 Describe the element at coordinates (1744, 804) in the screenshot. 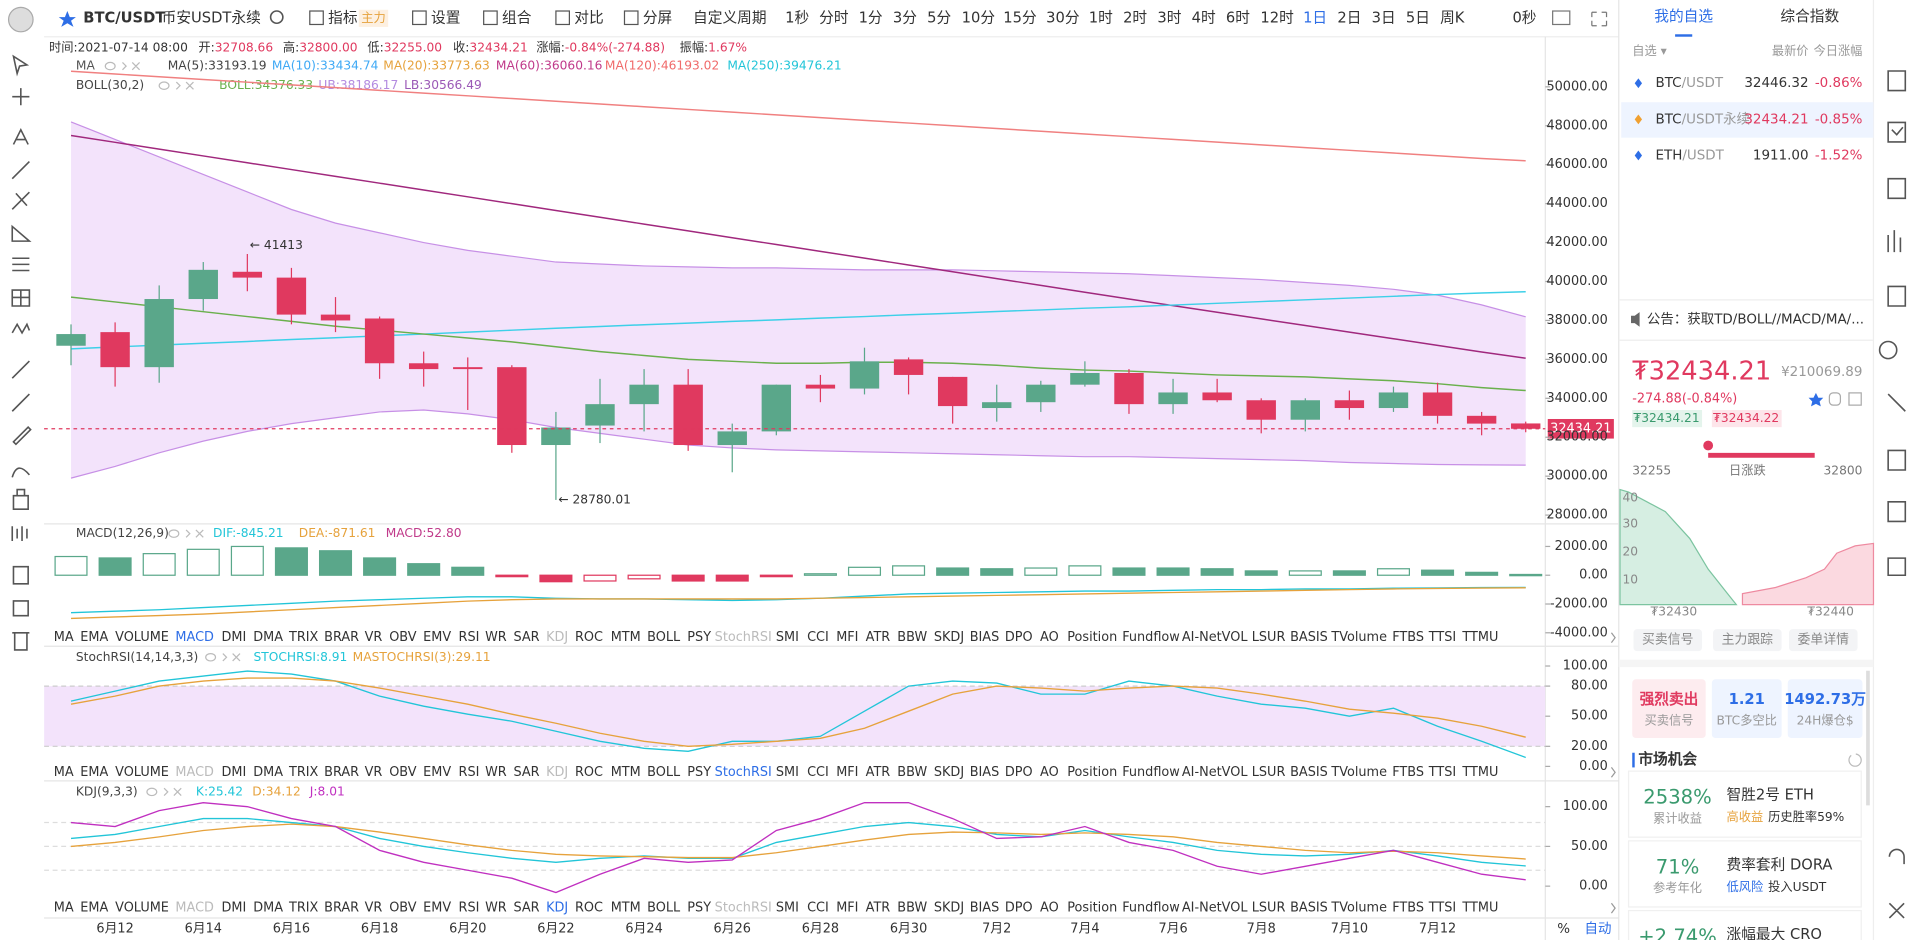

I see `opportunity-card` at that location.